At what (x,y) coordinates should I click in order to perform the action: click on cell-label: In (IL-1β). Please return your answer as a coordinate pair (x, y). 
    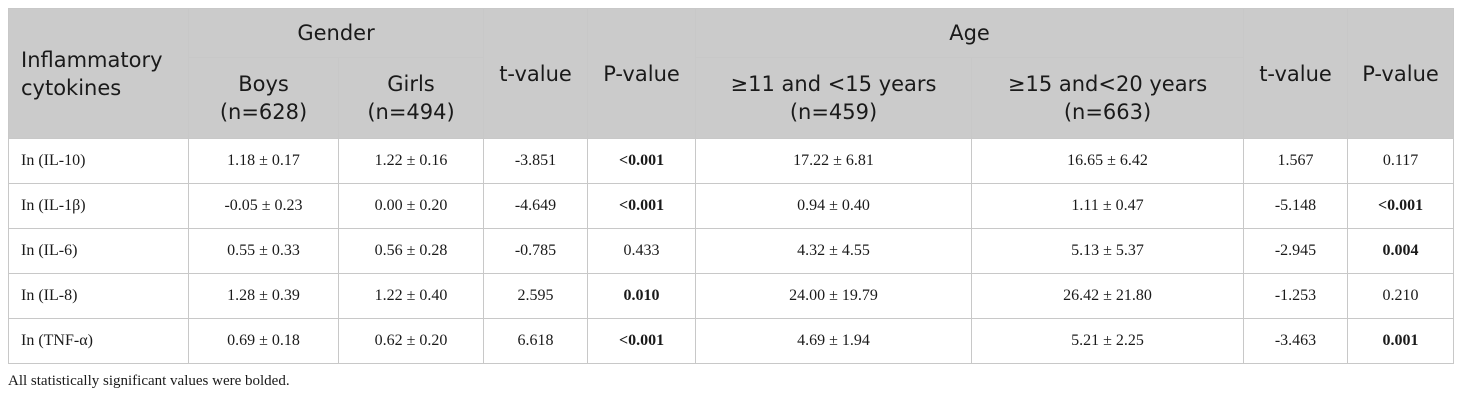
    Looking at the image, I should click on (98, 206).